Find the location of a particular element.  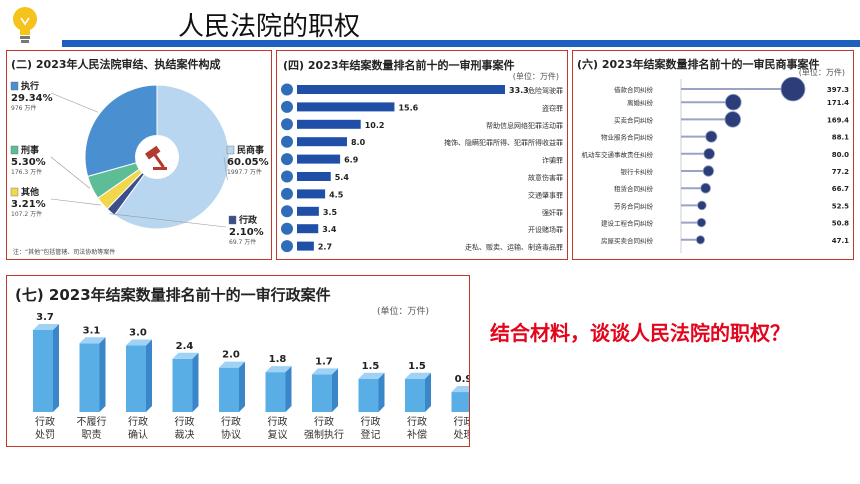

crime-value: 8.0 is located at coordinates (358, 142).